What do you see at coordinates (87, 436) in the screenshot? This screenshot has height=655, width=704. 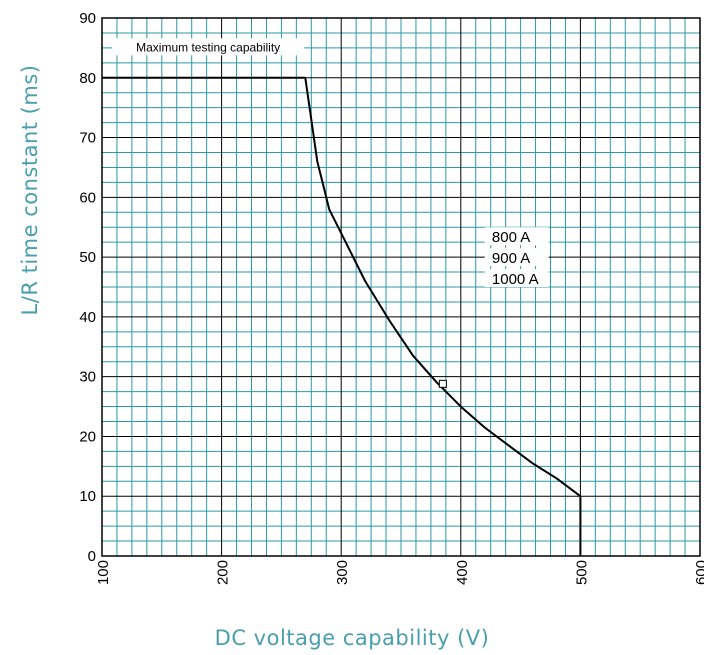 I see `y-tick-label: 20` at bounding box center [87, 436].